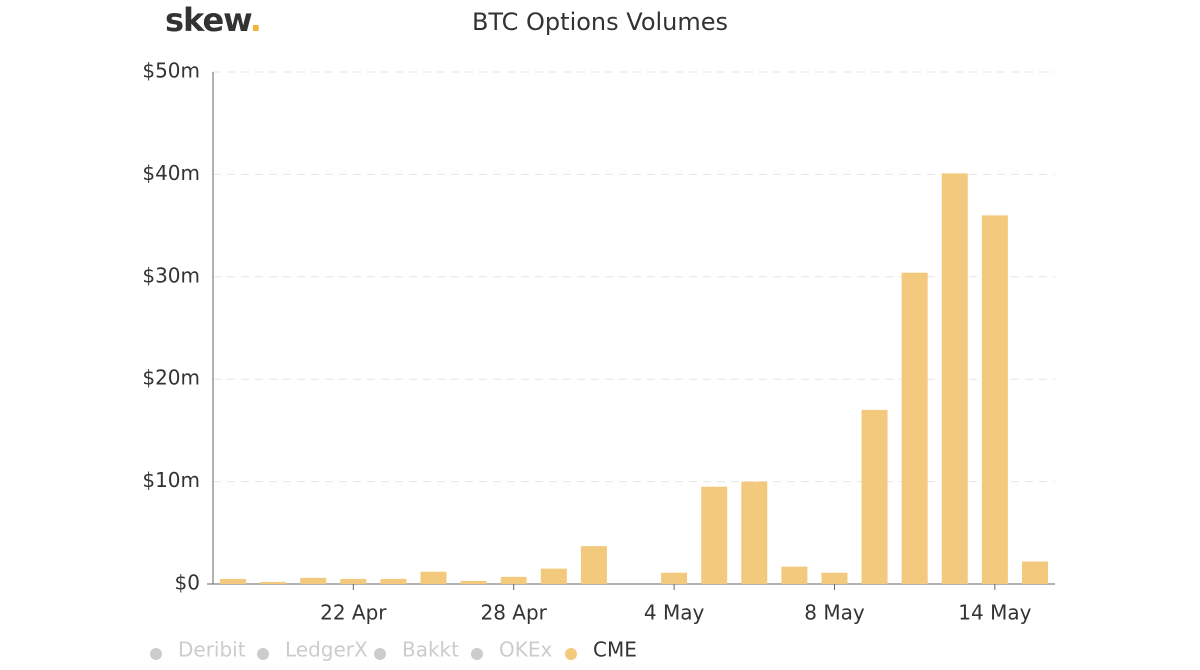 The height and width of the screenshot is (670, 1200). What do you see at coordinates (600, 22) in the screenshot?
I see `chart-title: BTC Options Volumes` at bounding box center [600, 22].